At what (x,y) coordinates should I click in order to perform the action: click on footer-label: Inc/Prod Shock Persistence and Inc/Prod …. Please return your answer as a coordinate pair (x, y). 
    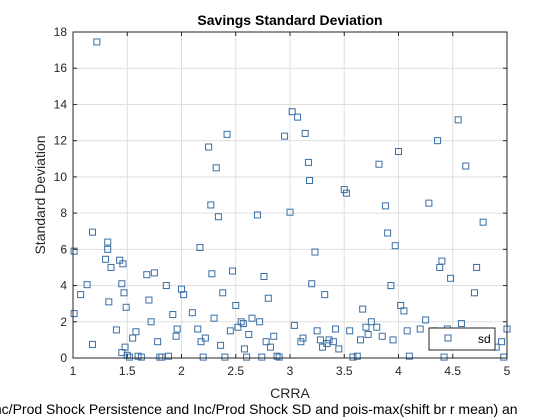
    Looking at the image, I should click on (259, 409).